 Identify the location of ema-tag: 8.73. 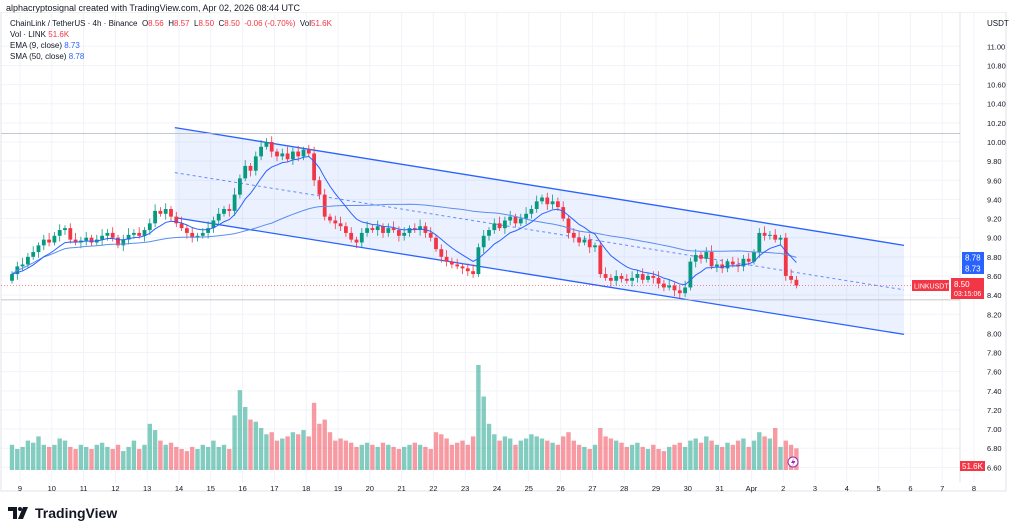
(973, 269).